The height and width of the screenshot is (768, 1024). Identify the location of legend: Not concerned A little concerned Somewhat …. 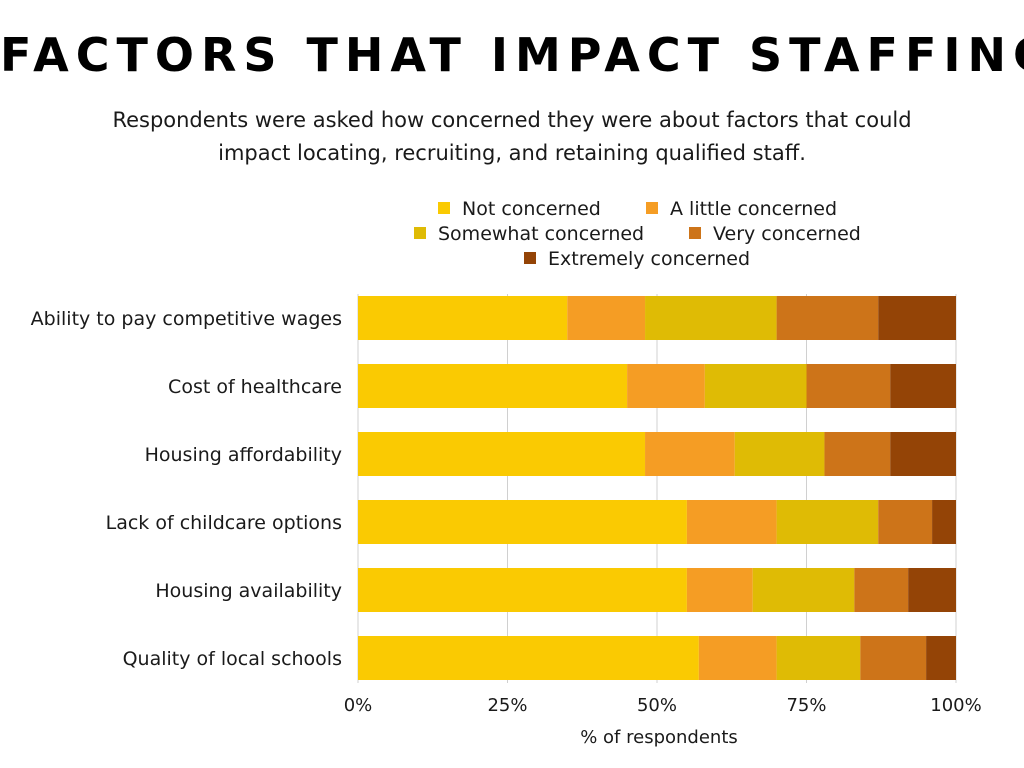
(637, 234).